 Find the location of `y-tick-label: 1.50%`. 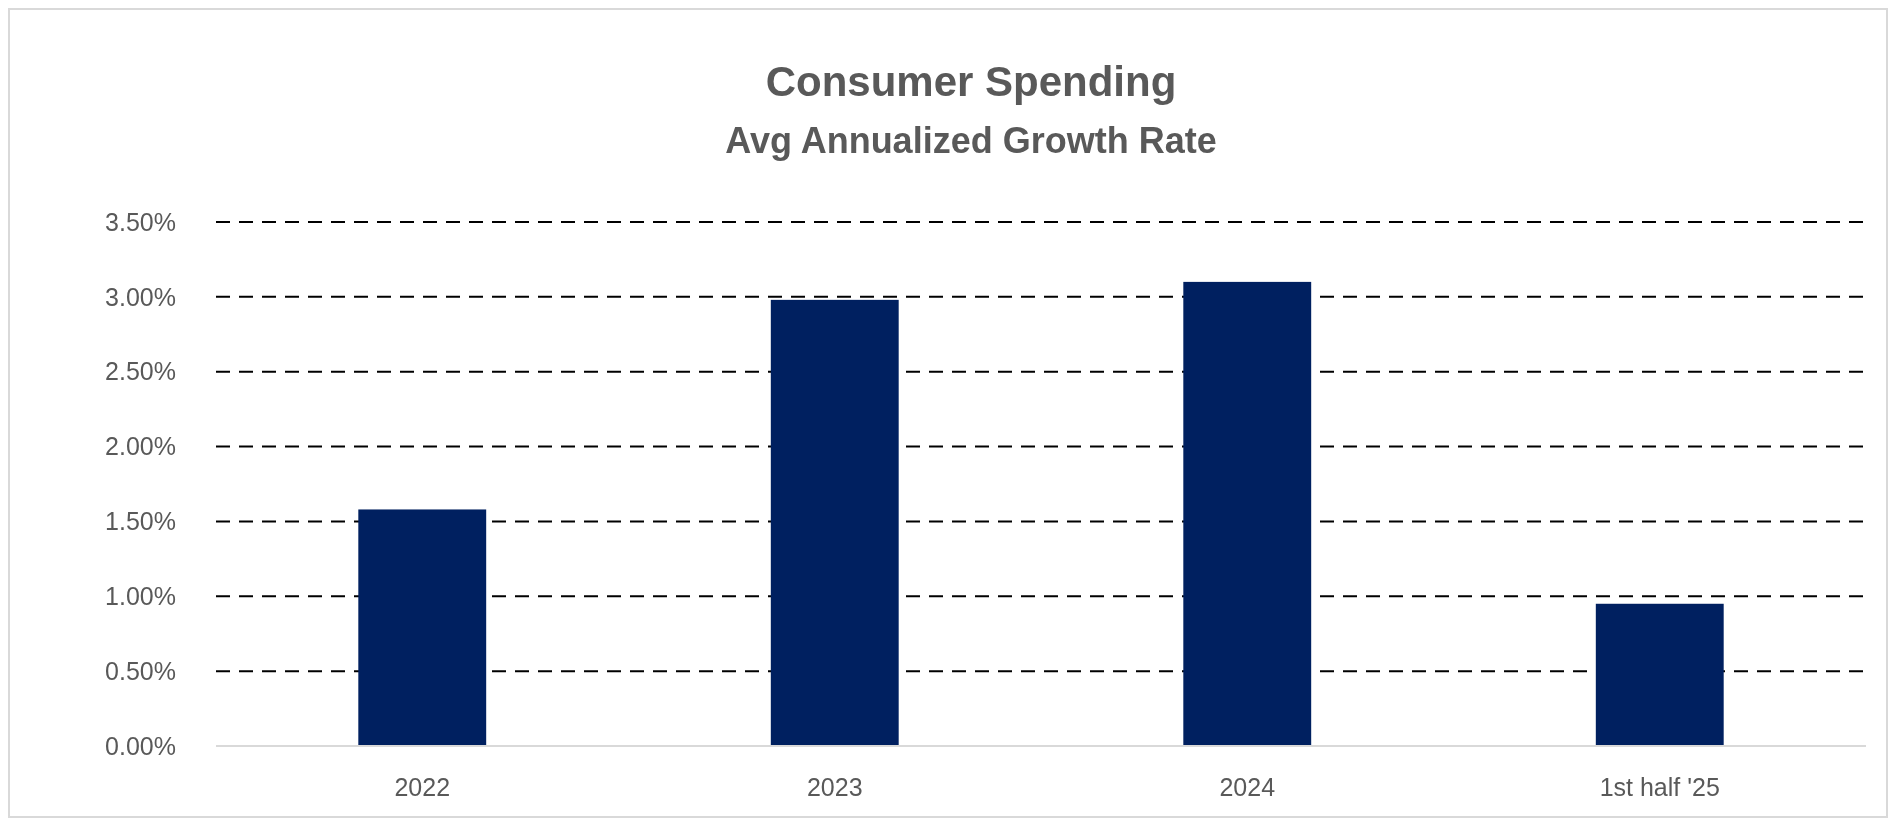

y-tick-label: 1.50% is located at coordinates (140, 521).